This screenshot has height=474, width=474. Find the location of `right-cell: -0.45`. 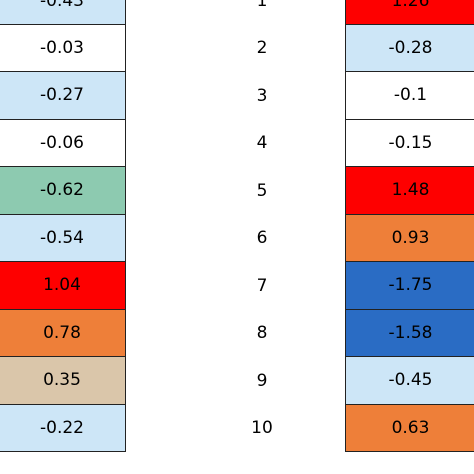

right-cell: -0.45 is located at coordinates (409, 381).